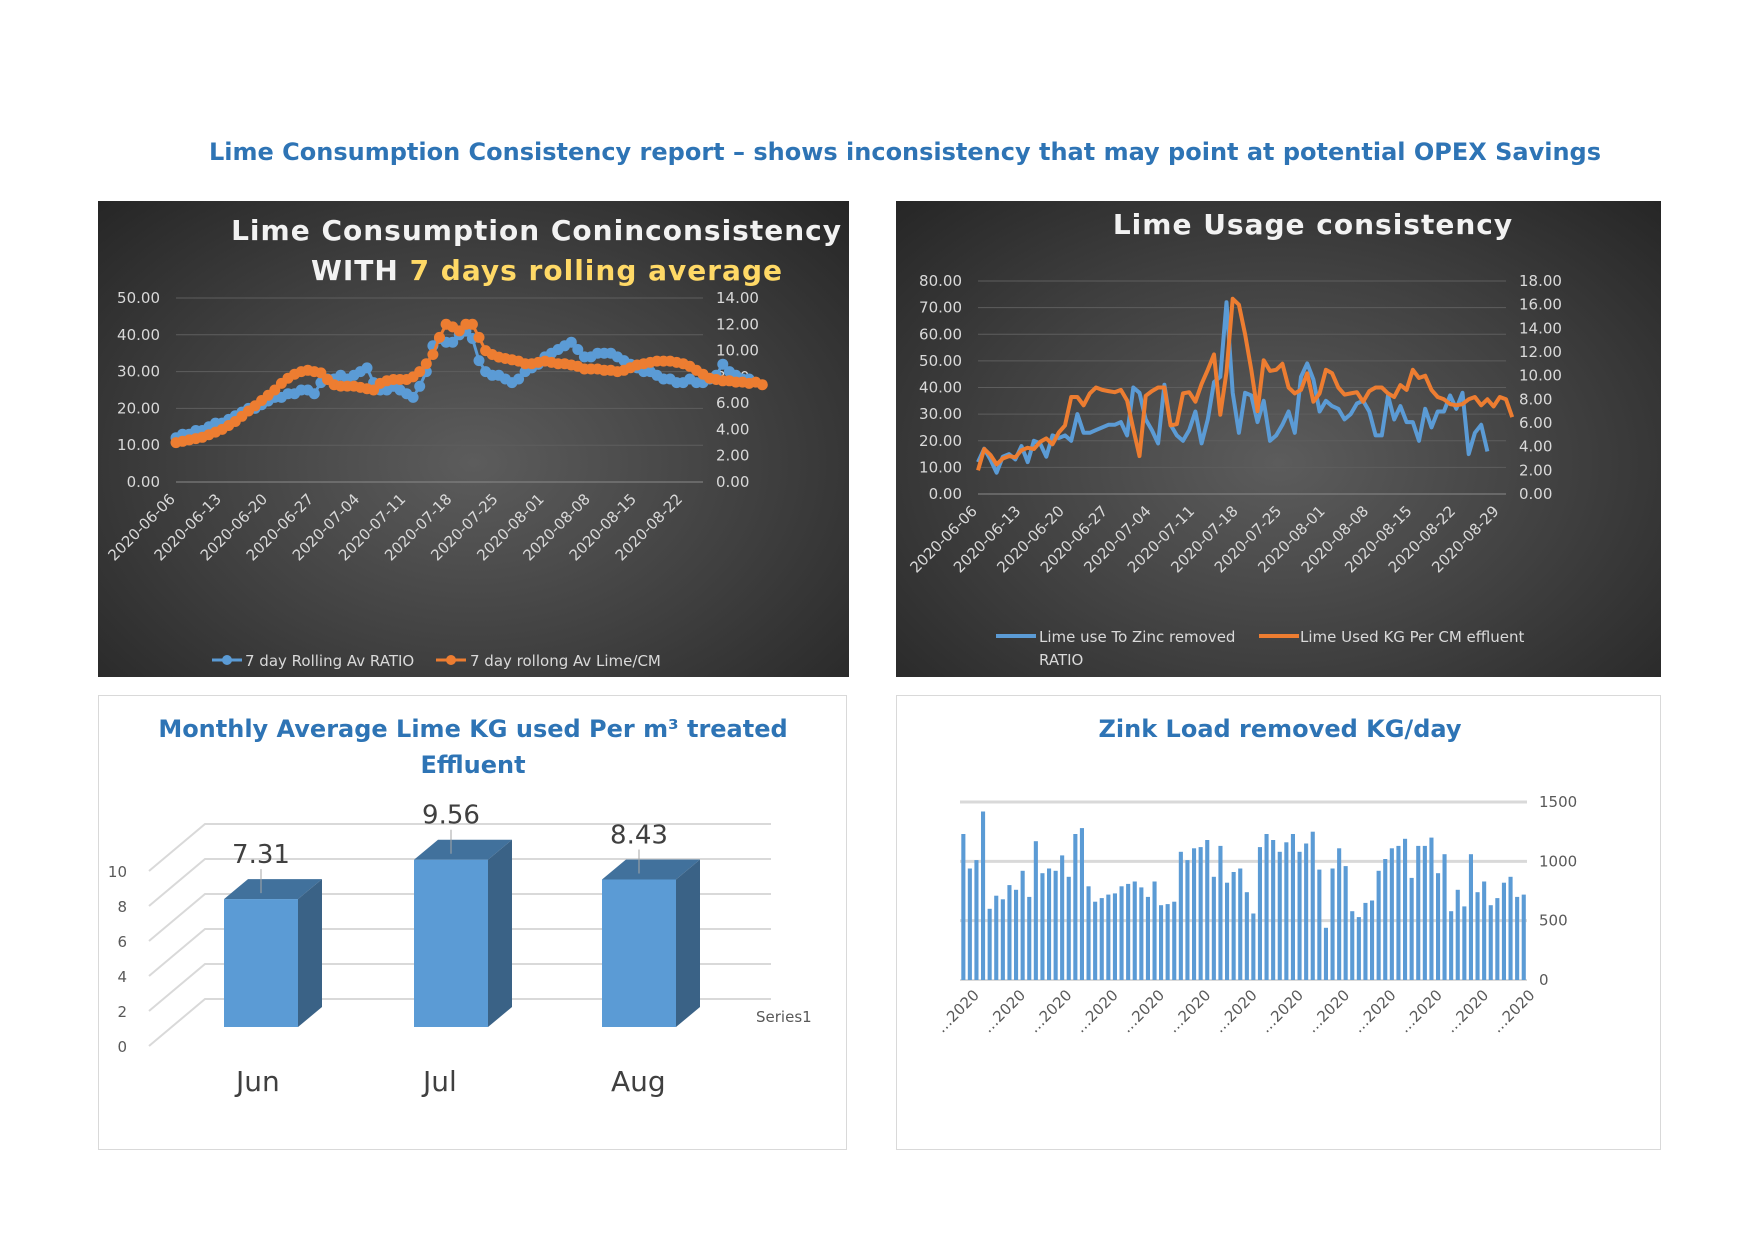 This screenshot has width=1754, height=1240. I want to click on y-left-tick-label: 0.00, so click(143, 482).